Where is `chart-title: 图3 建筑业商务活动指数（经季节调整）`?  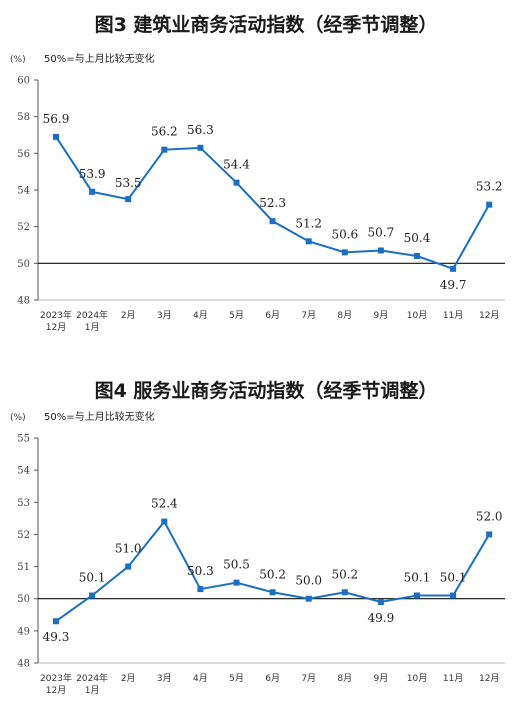 chart-title: 图3 建筑业商务活动指数（经季节调整） is located at coordinates (266, 25).